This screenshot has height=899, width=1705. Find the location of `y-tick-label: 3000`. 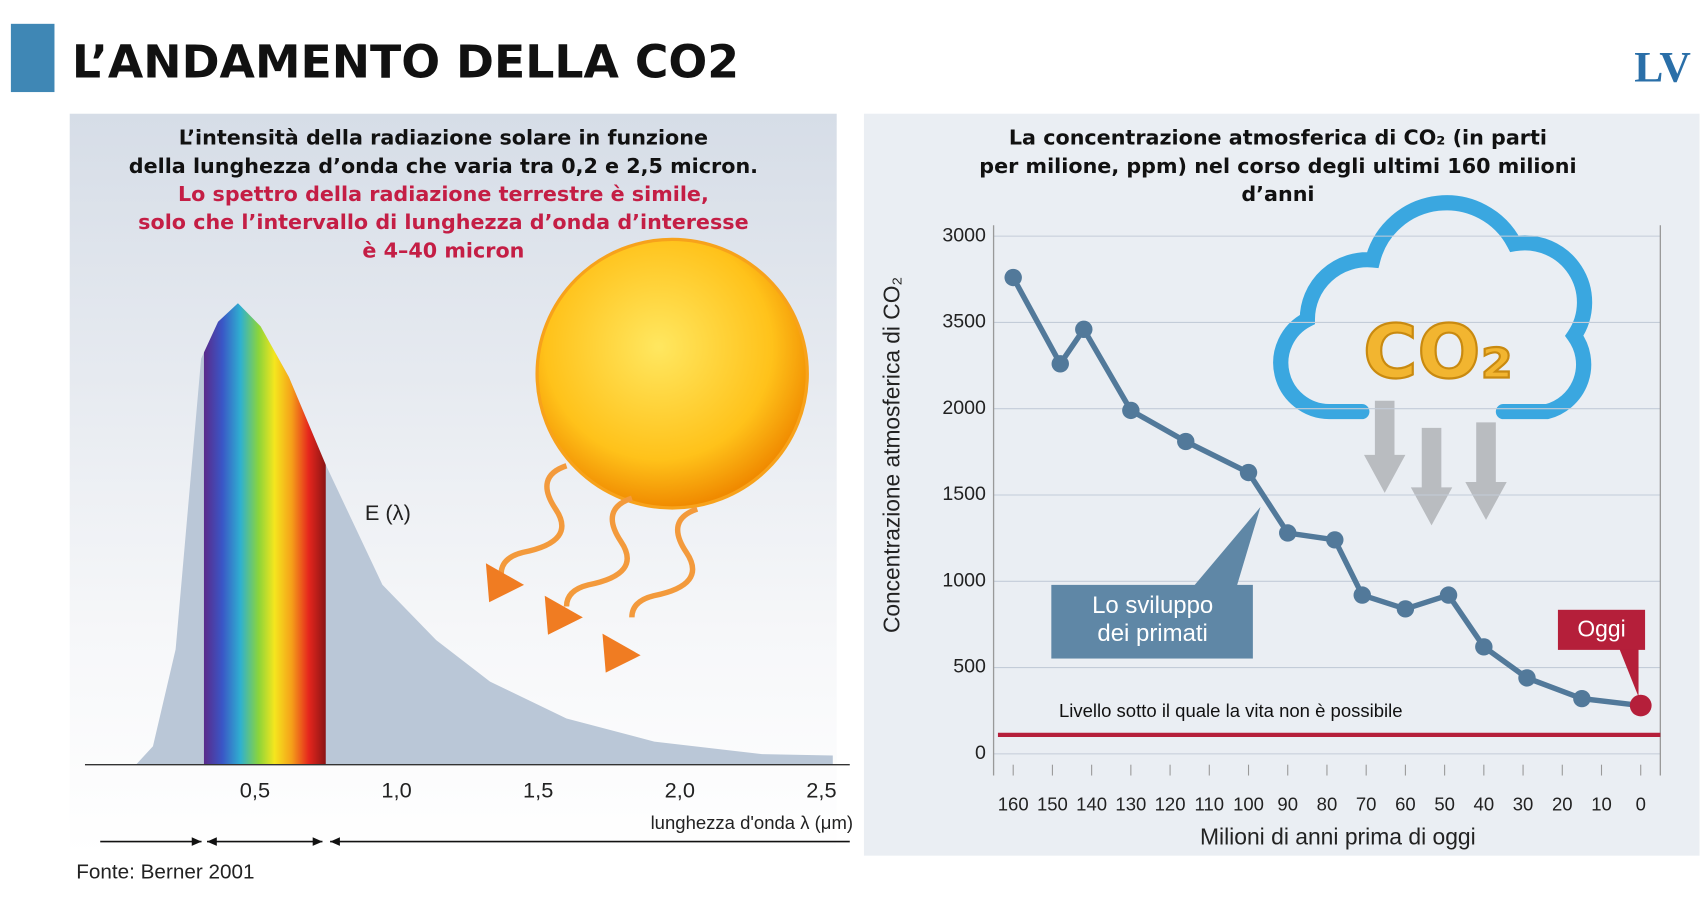

y-tick-label: 3000 is located at coordinates (964, 235).